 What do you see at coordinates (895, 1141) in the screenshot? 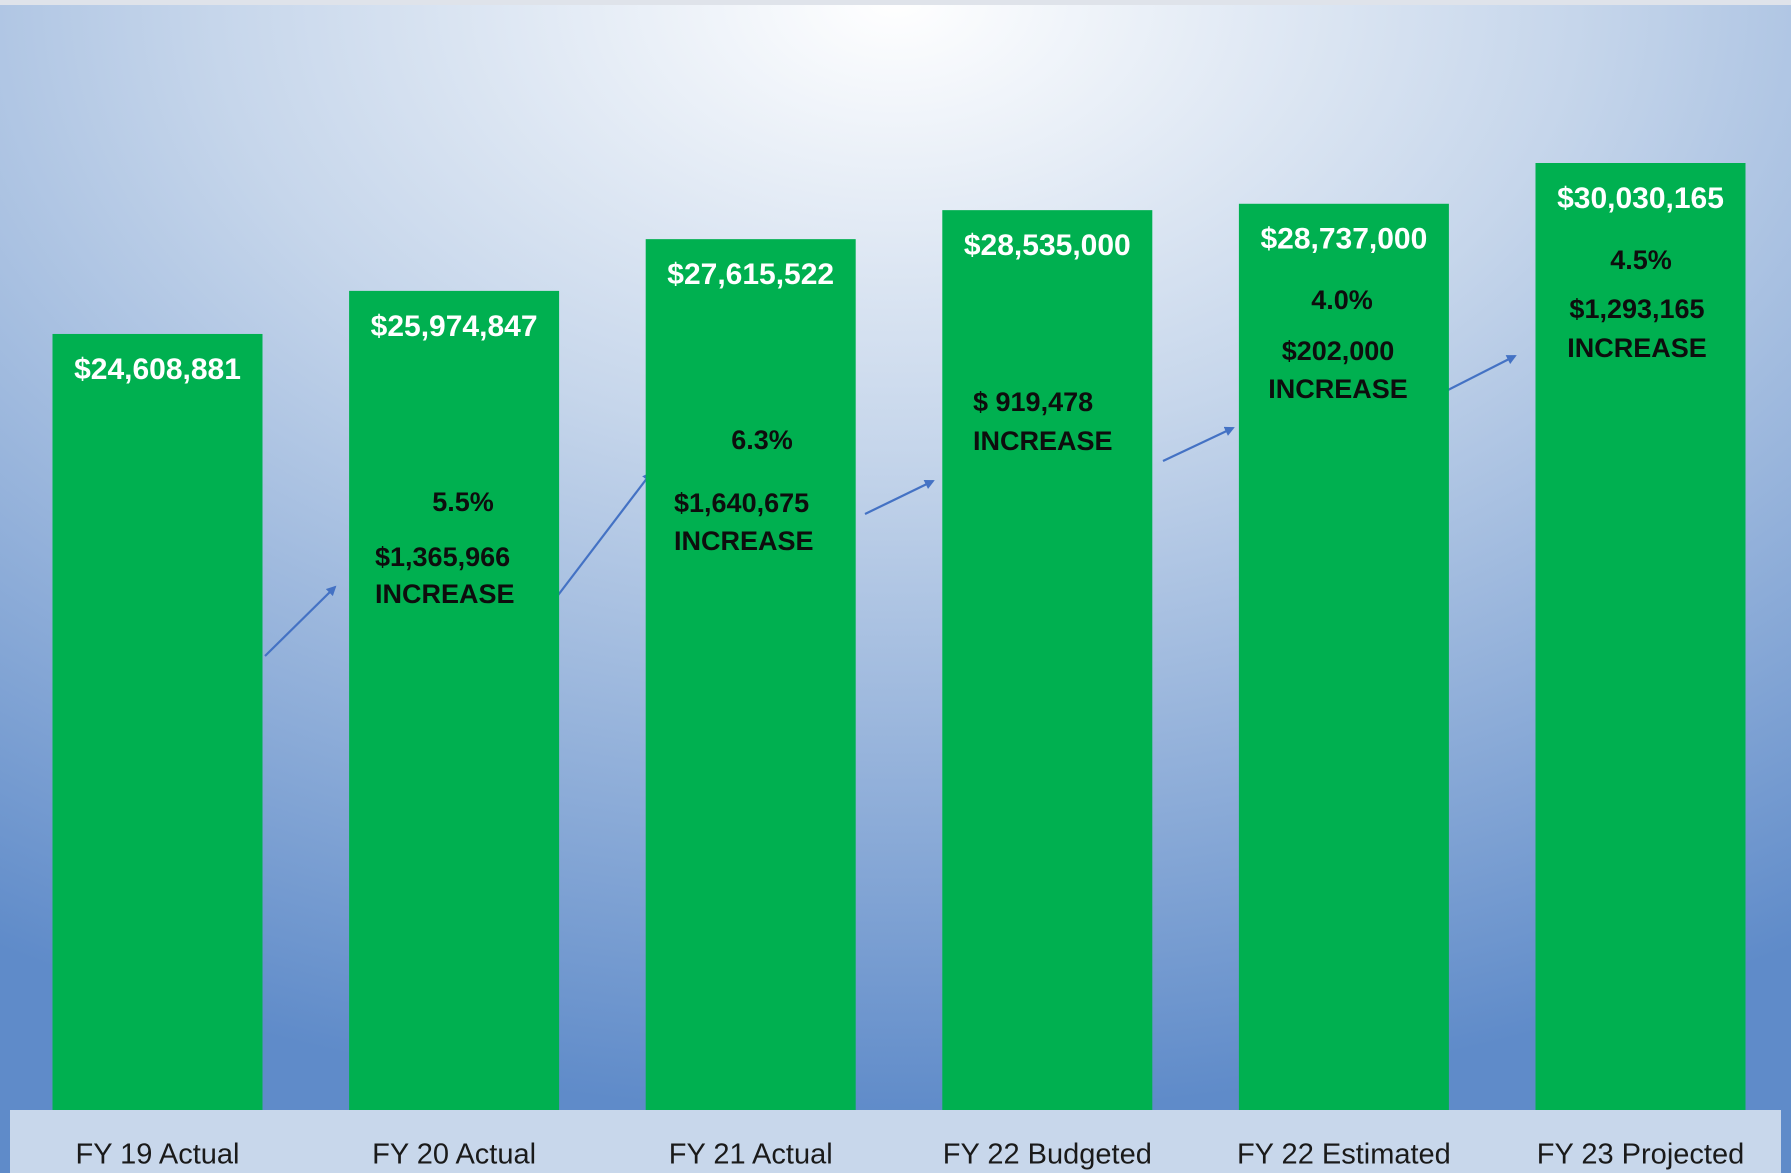
I see `axis-band` at bounding box center [895, 1141].